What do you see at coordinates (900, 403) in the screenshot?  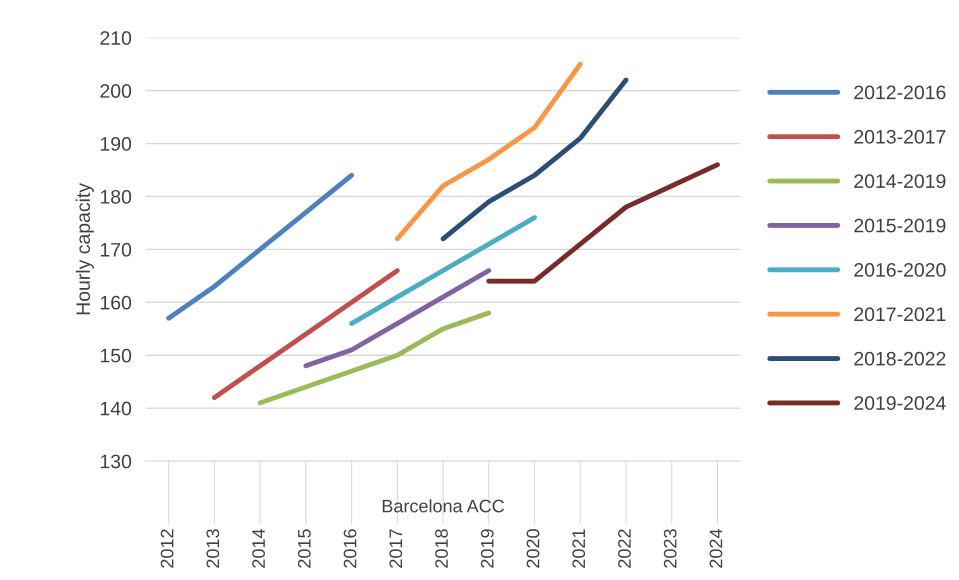 I see `legend-label: 2019-2024` at bounding box center [900, 403].